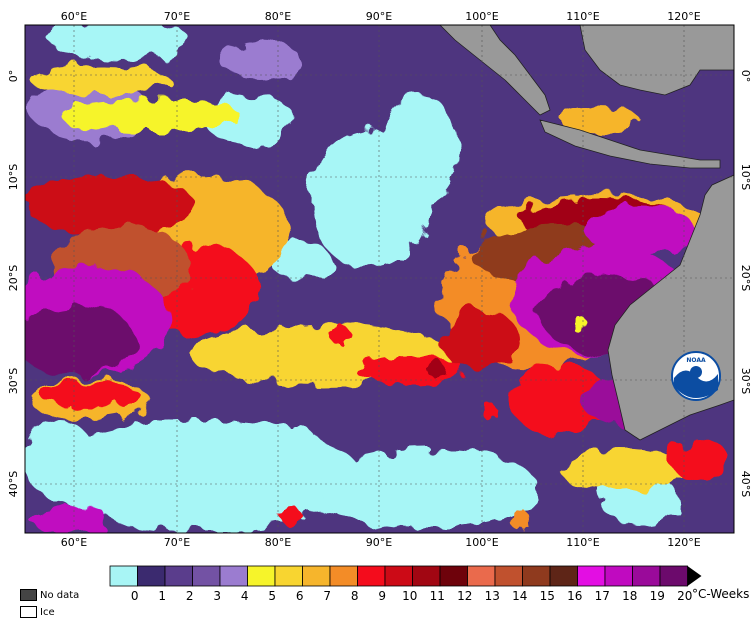  What do you see at coordinates (13, 381) in the screenshot?
I see `lat-label-30s-left: 30°S` at bounding box center [13, 381].